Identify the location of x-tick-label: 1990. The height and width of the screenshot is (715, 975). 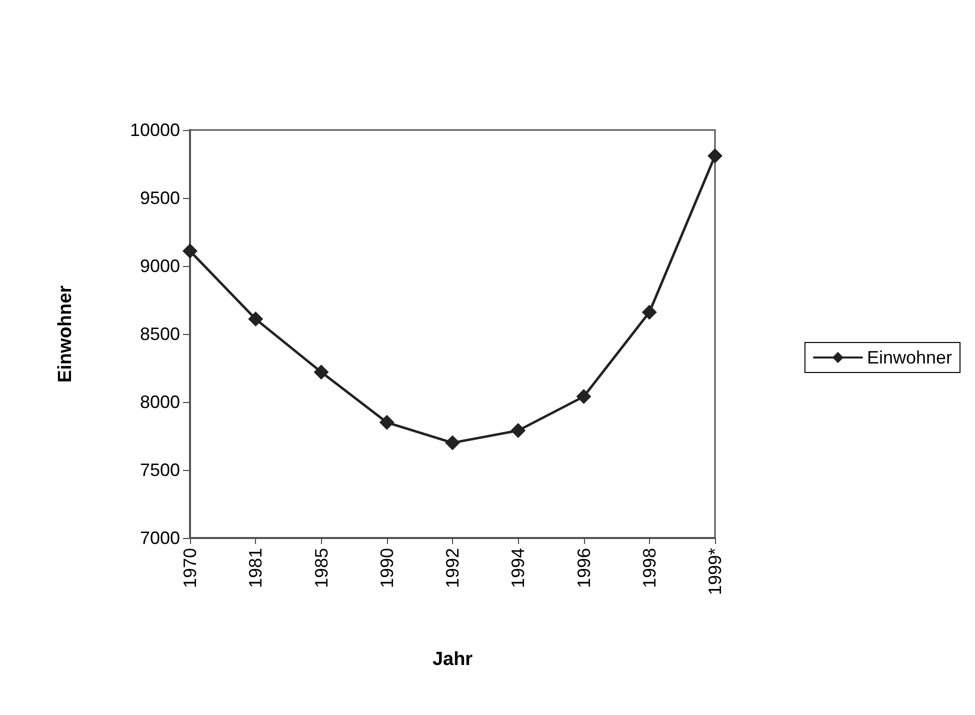
(386, 568).